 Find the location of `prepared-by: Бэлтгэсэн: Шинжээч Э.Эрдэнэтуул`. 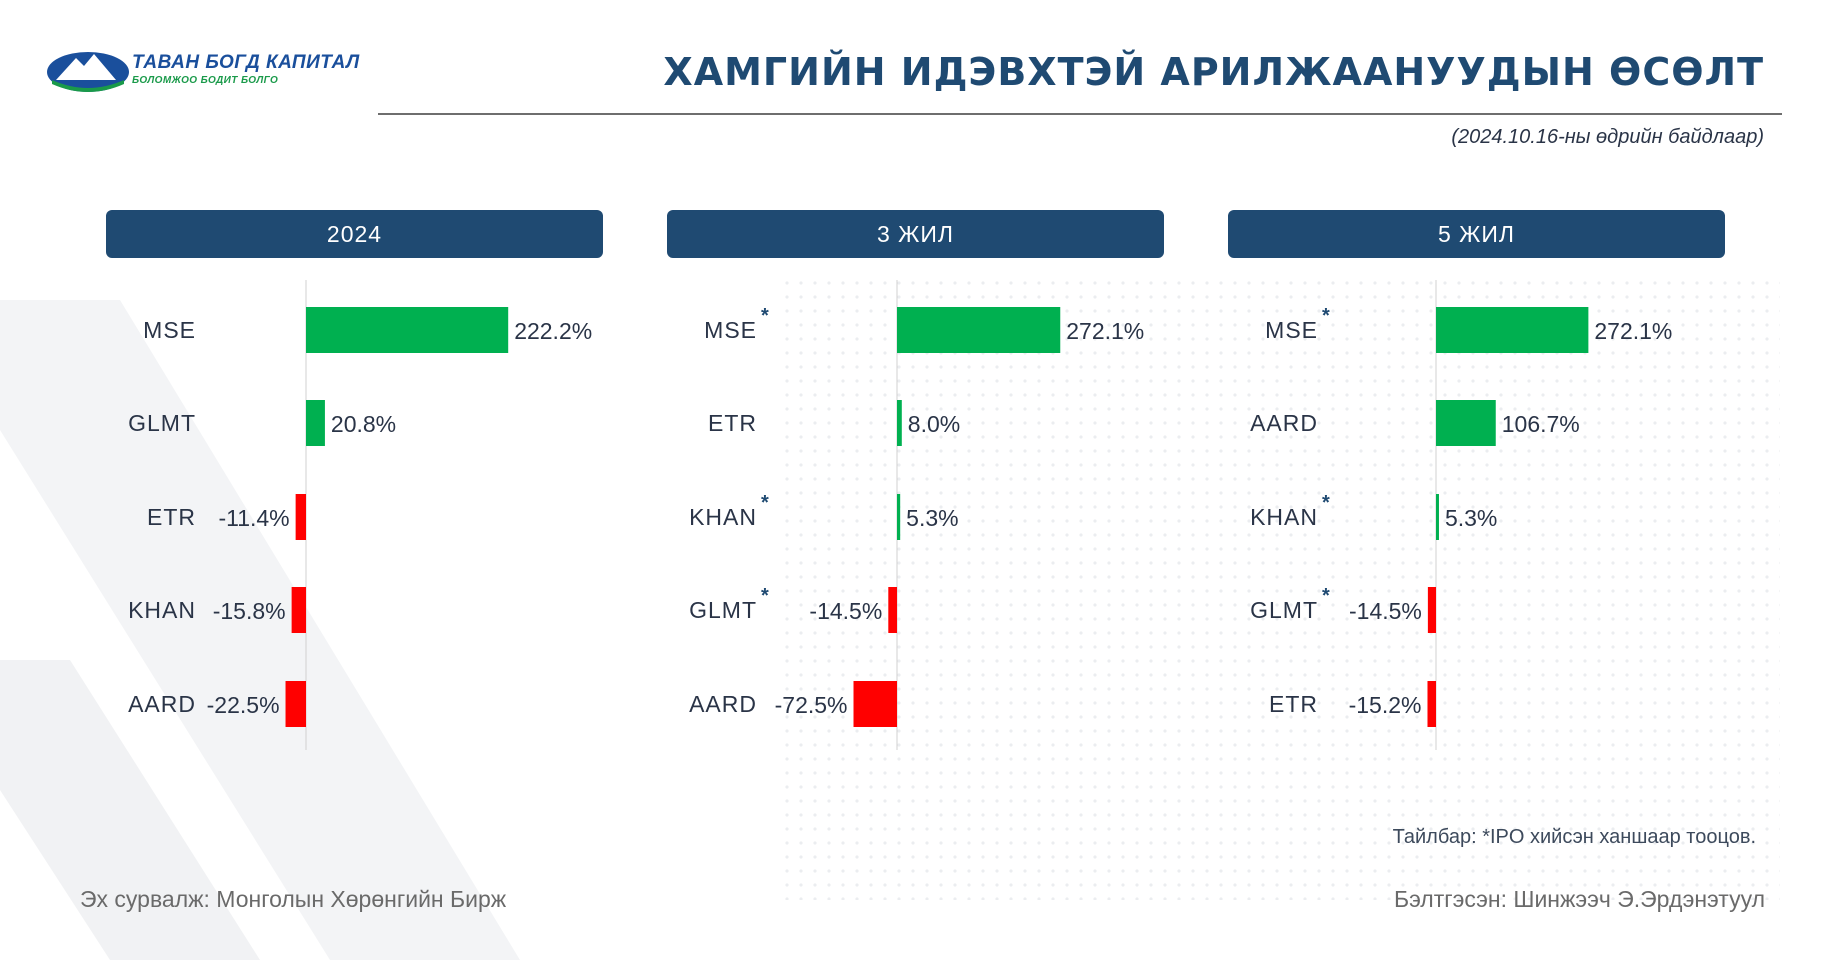

prepared-by: Бэлтгэсэн: Шинжээч Э.Эрдэнэтуул is located at coordinates (1579, 899).